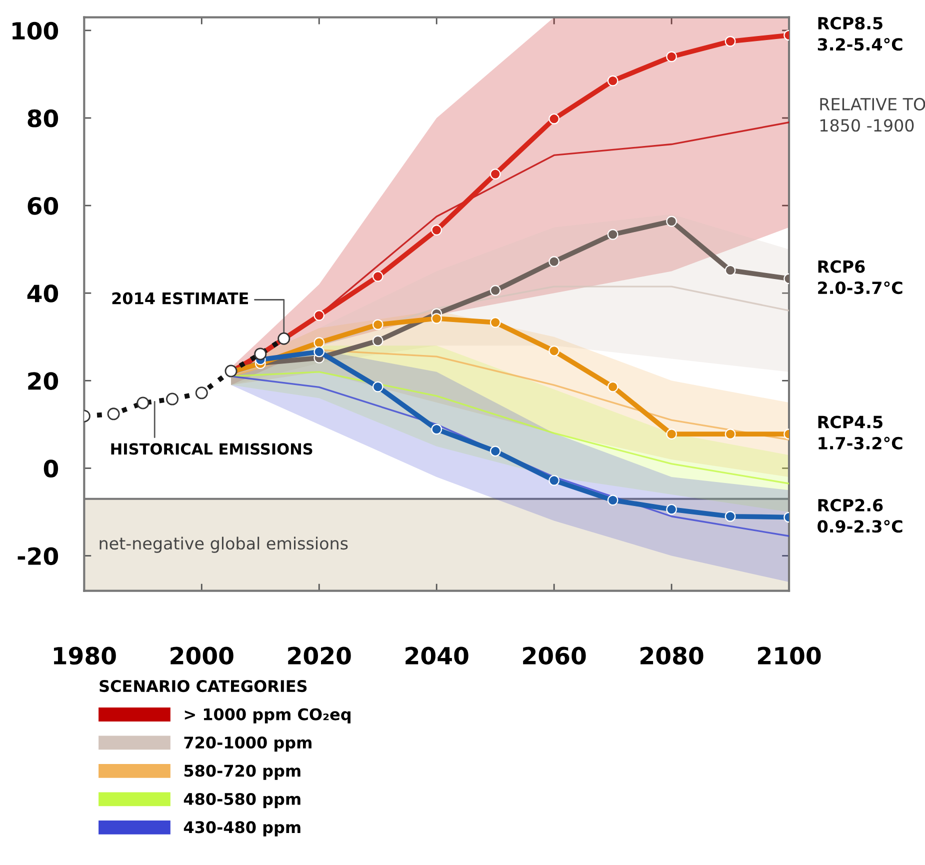 The width and height of the screenshot is (925, 865). Describe the element at coordinates (672, 655) in the screenshot. I see `x-tick-label: 2080` at that location.